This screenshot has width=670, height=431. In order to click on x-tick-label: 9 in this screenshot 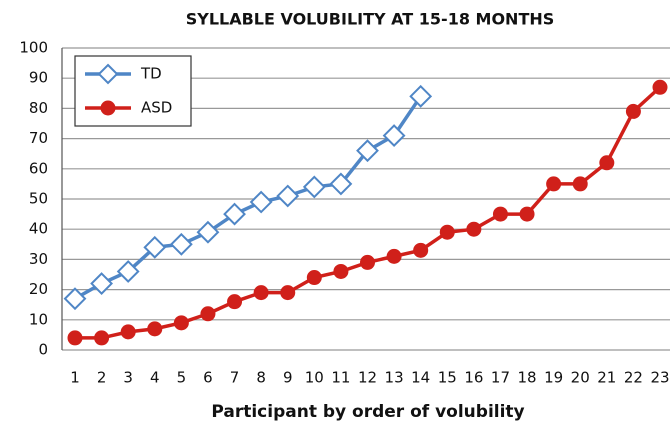, I will do `click(288, 378)`.